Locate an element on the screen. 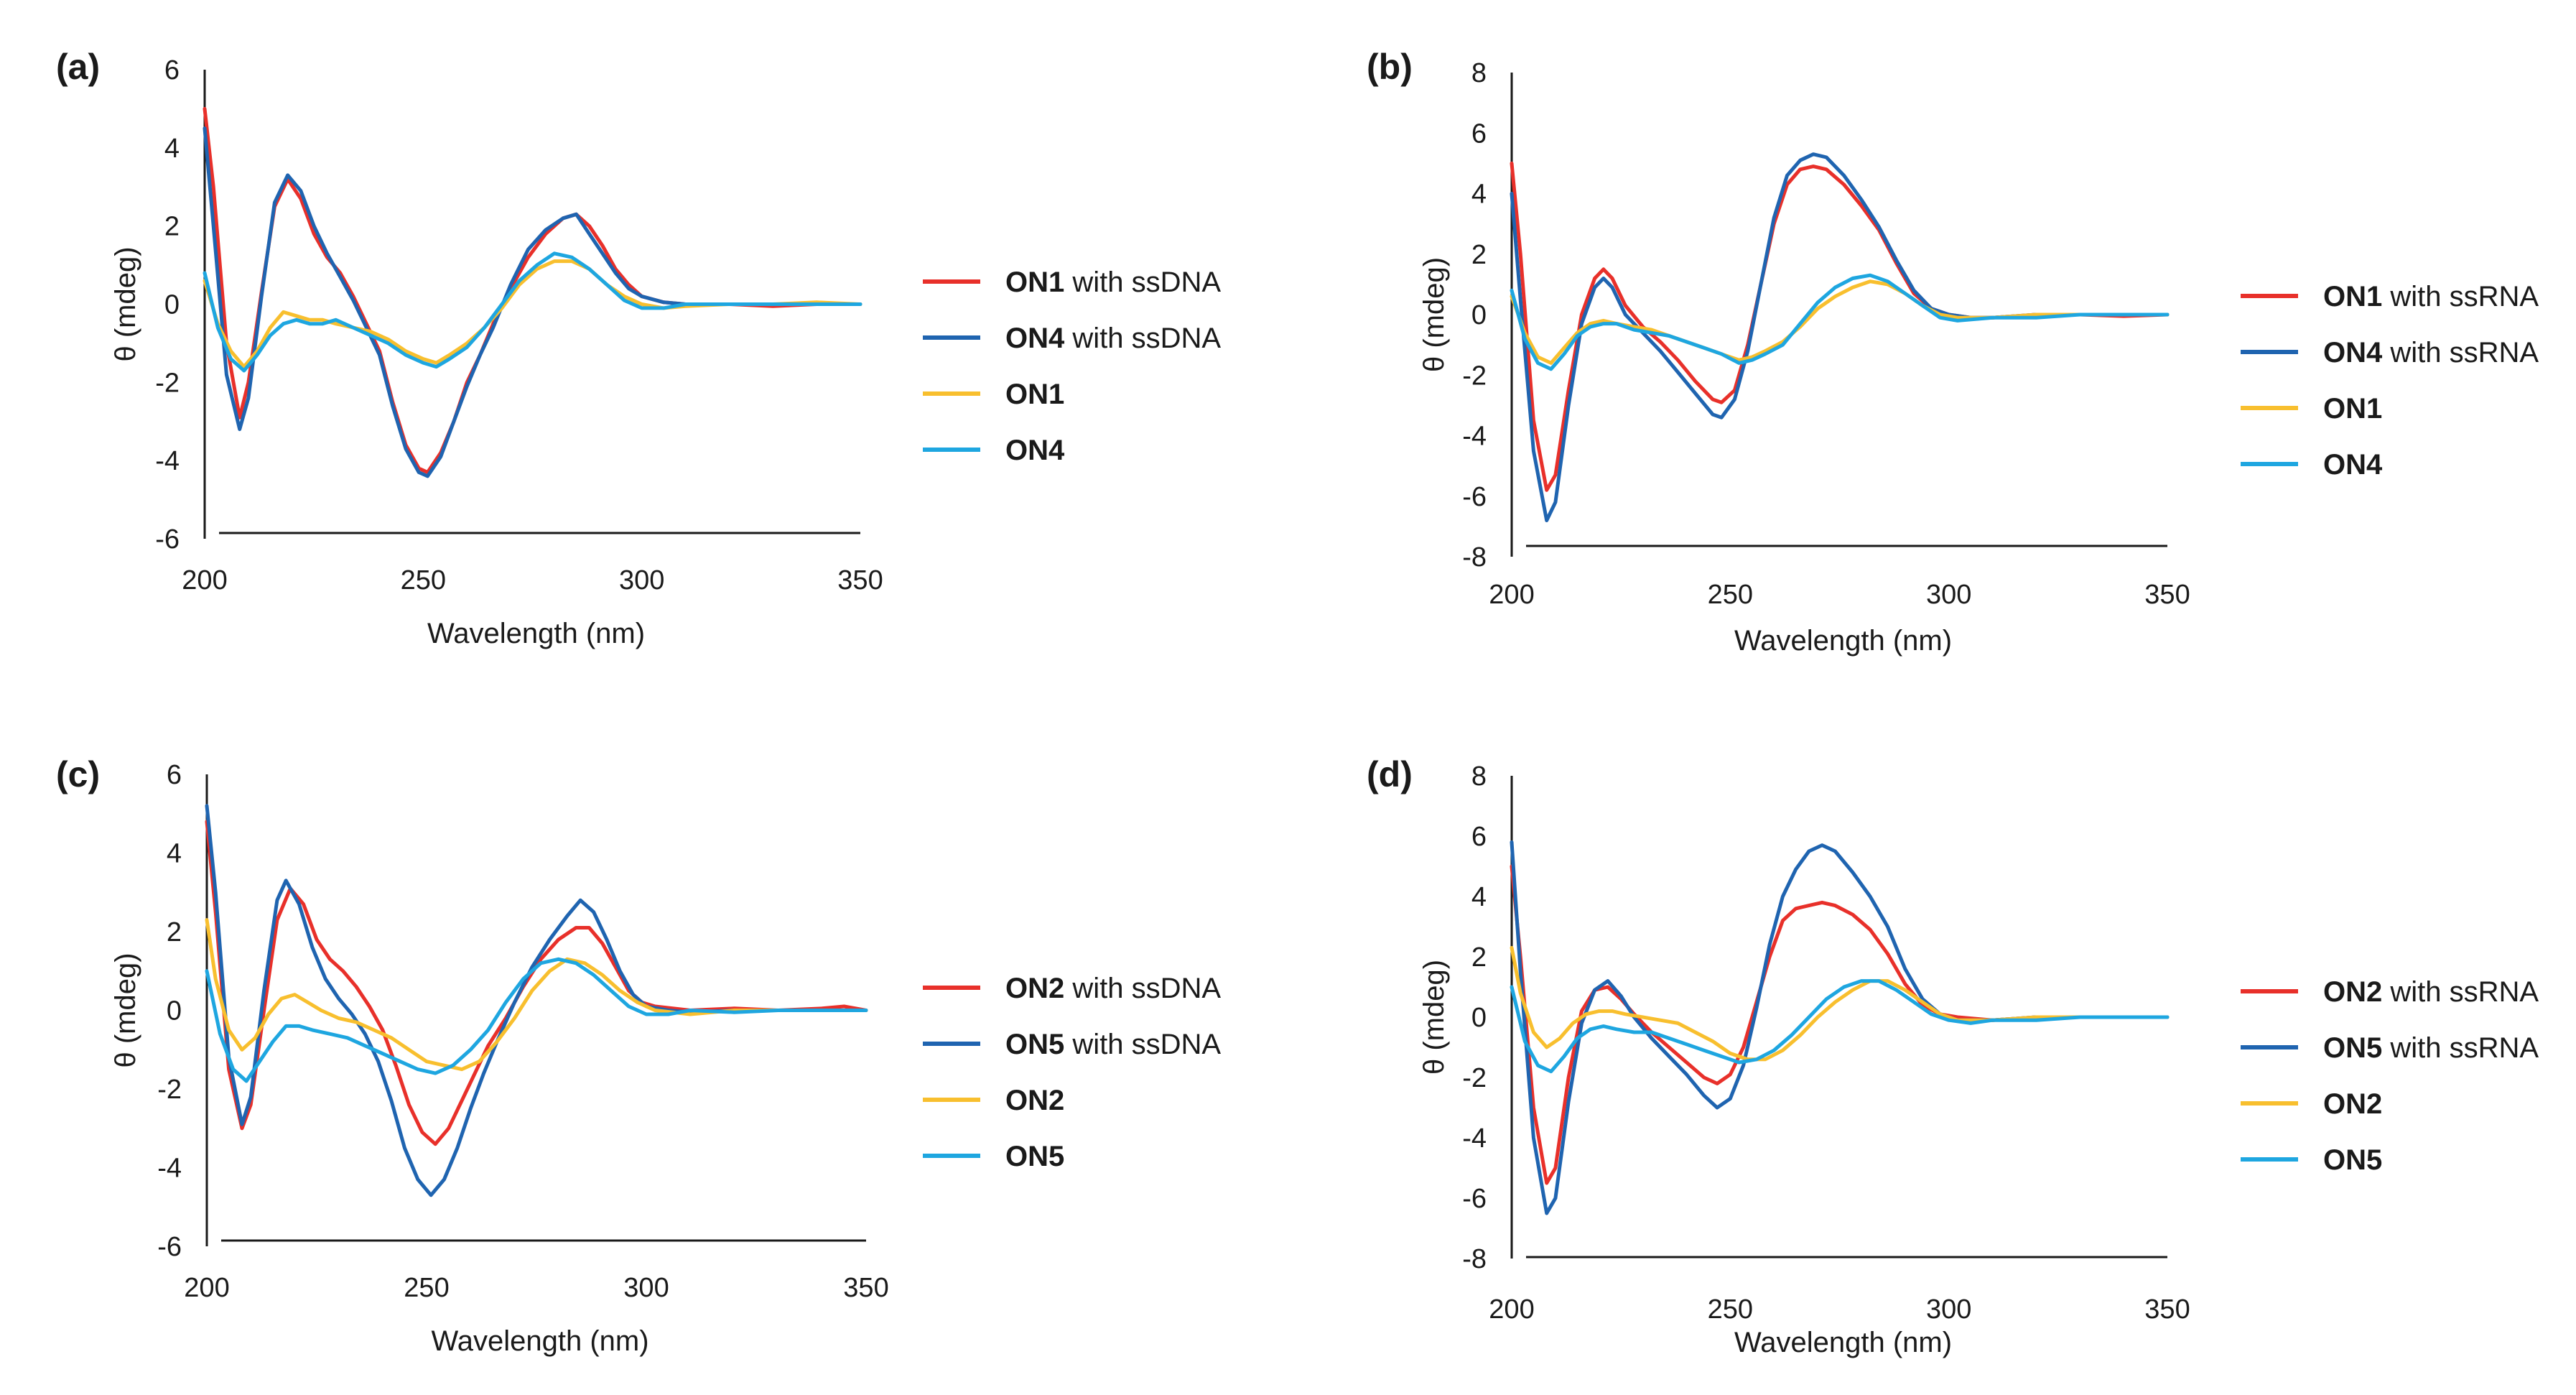 The image size is (2576, 1395). series-line-on5-with-ssdna is located at coordinates (536, 1000).